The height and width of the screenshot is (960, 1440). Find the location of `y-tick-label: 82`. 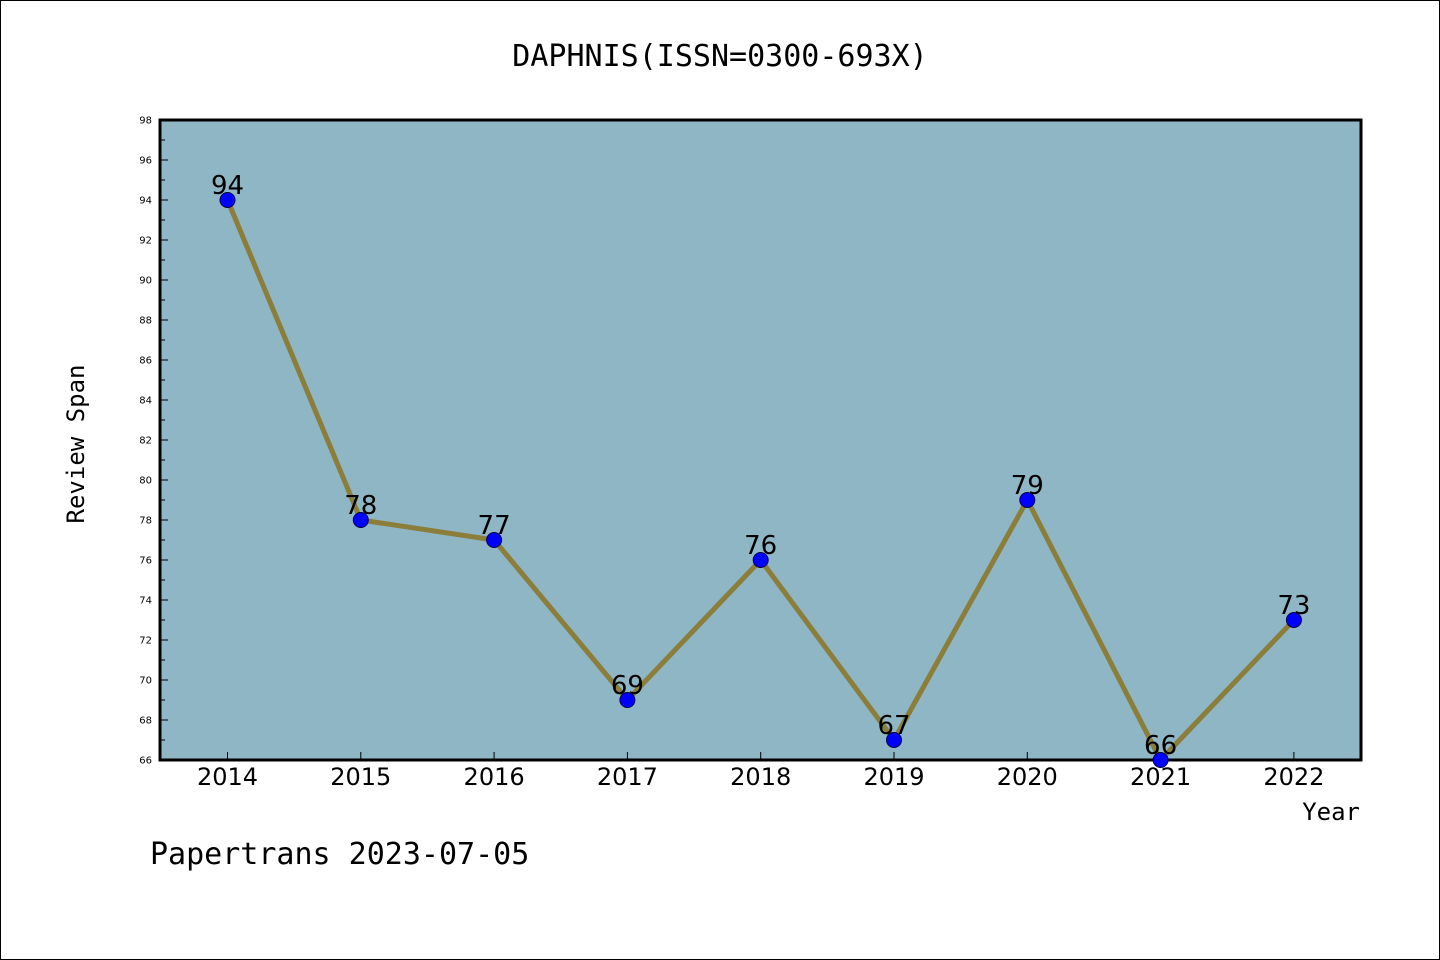

y-tick-label: 82 is located at coordinates (145, 441).